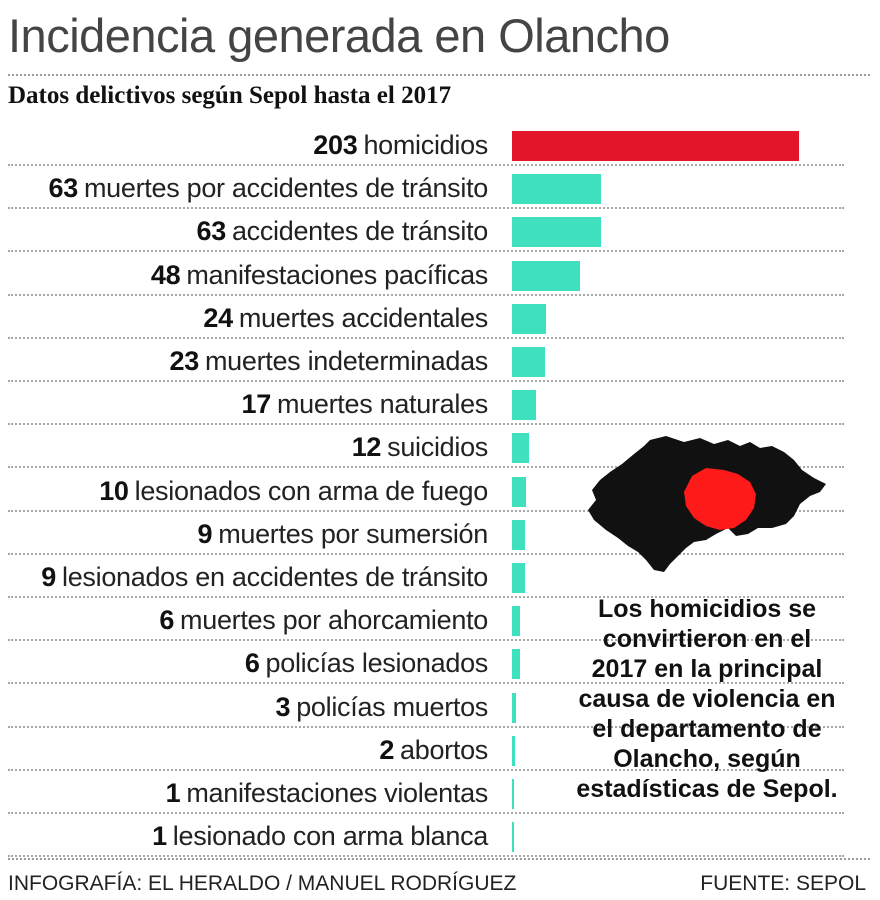  I want to click on category-text: homicidios, so click(425, 145).